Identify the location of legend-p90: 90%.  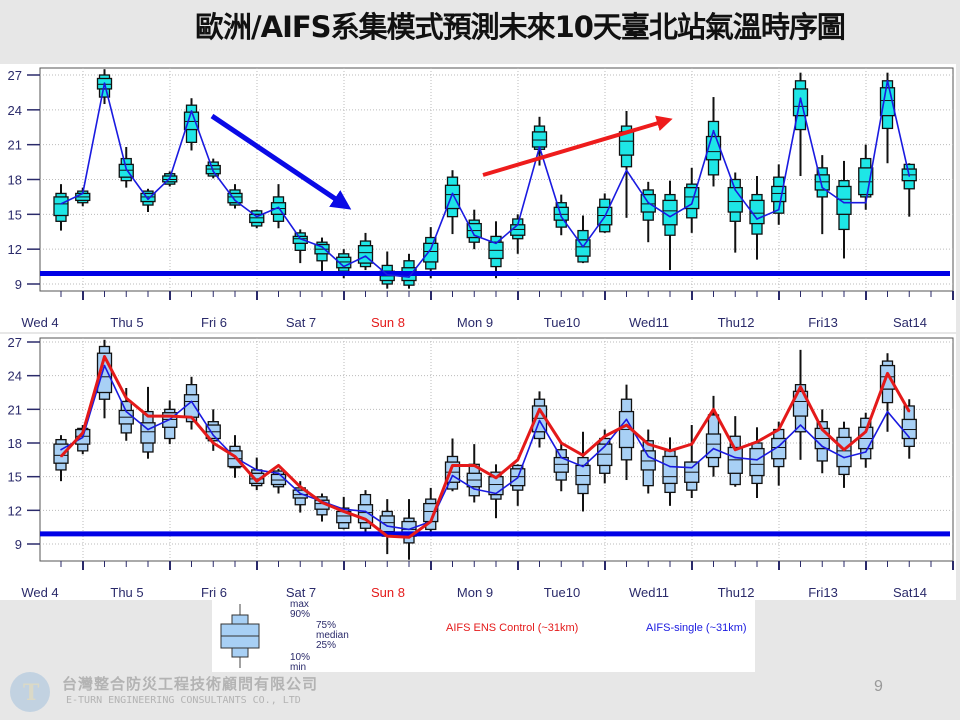
(300, 614).